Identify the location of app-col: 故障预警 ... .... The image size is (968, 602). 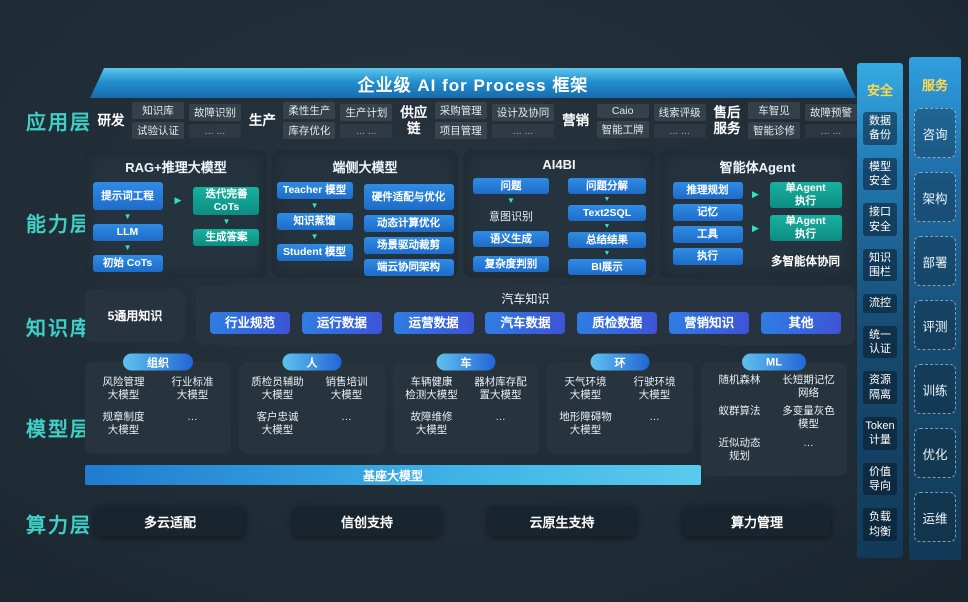
(831, 120).